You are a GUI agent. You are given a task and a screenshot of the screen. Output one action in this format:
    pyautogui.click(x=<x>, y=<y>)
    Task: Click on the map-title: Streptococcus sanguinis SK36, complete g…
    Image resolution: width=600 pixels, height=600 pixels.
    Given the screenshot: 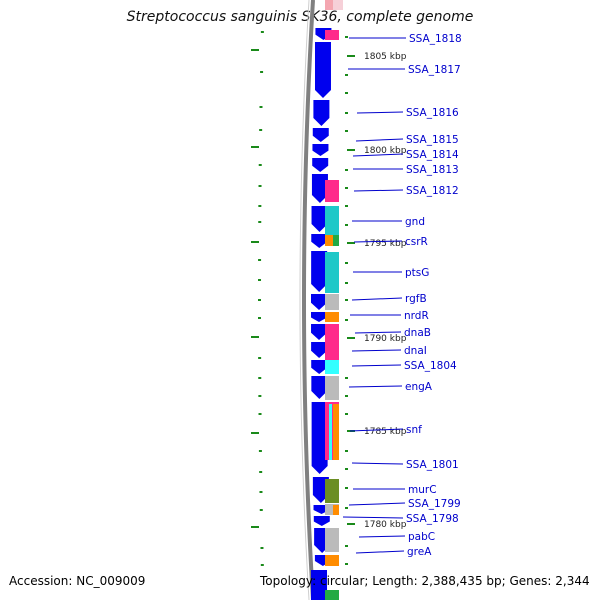 What is the action you would take?
    pyautogui.click(x=300, y=17)
    